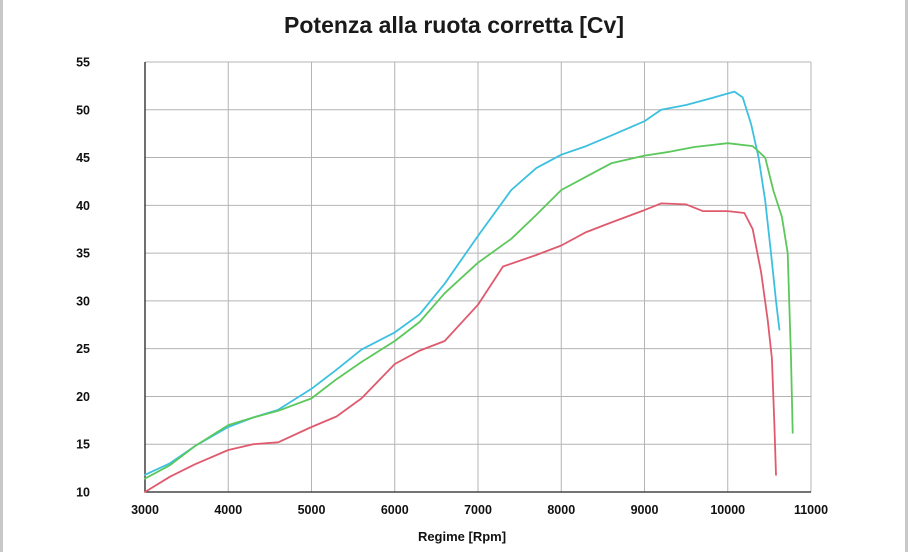 Image resolution: width=908 pixels, height=552 pixels. I want to click on y-tick-label: 25, so click(83, 349).